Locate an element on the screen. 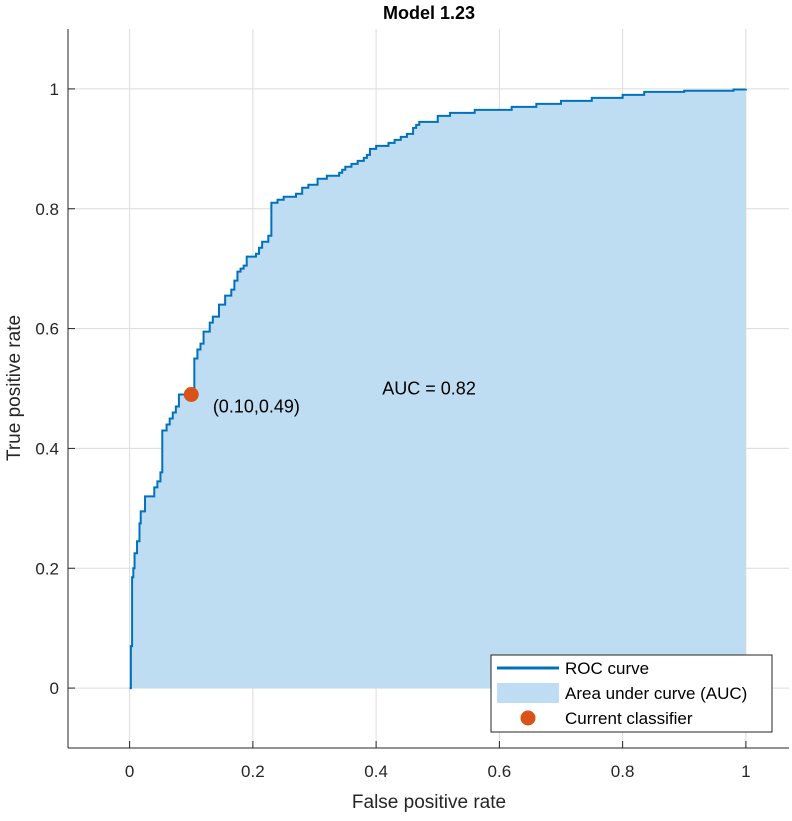 The width and height of the screenshot is (792, 821). classifier-annotation: (0.10,0.49) is located at coordinates (256, 406).